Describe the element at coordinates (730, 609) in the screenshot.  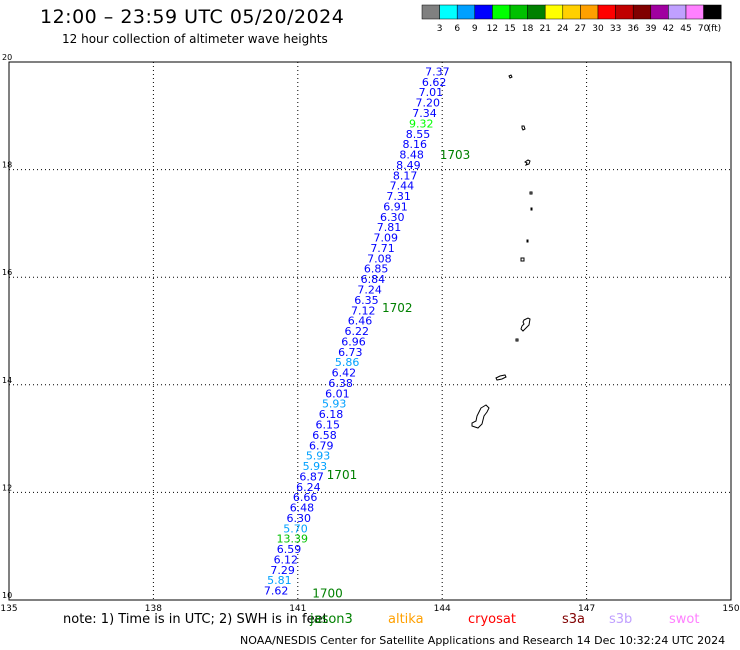
I see `longitude-tick-label: 150` at that location.